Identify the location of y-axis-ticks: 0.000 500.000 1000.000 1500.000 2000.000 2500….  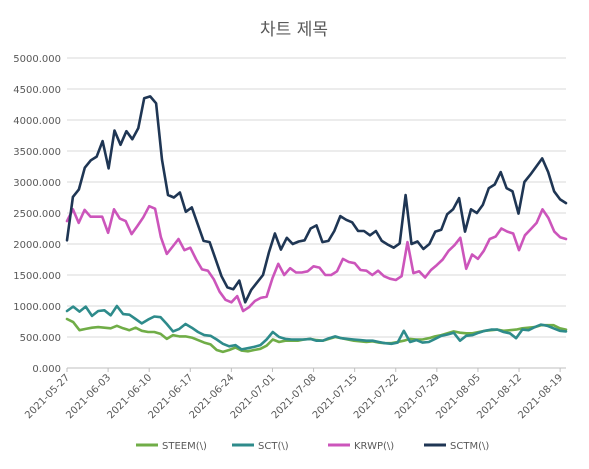
(37, 214).